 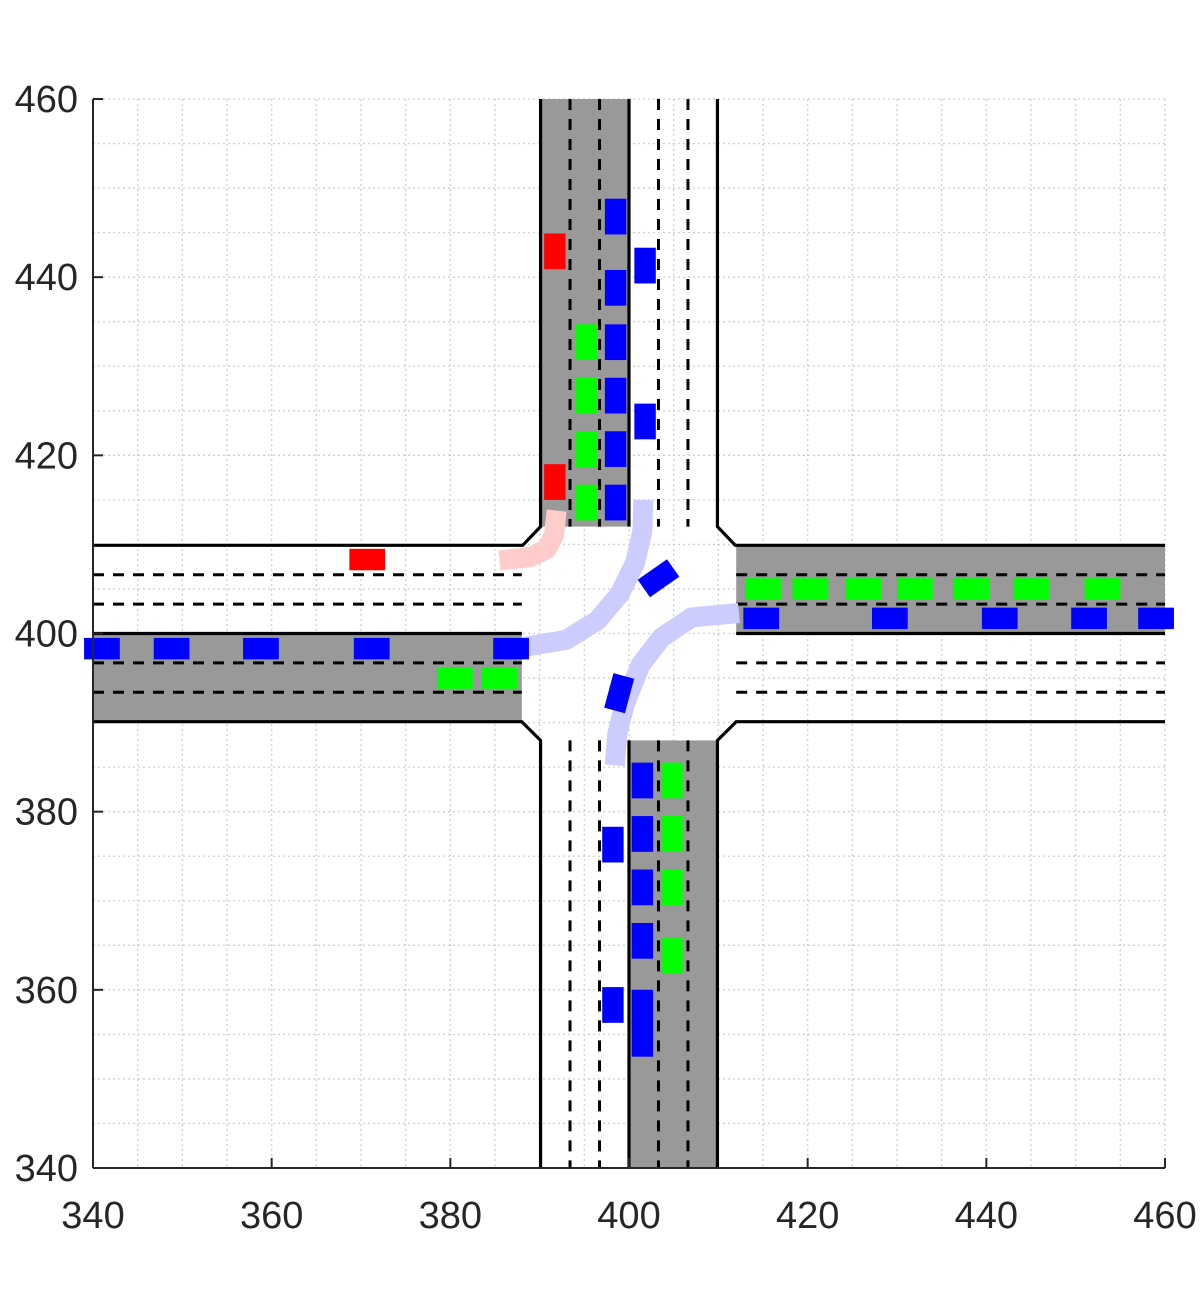 What do you see at coordinates (46, 456) in the screenshot?
I see `y-tick-label: 420` at bounding box center [46, 456].